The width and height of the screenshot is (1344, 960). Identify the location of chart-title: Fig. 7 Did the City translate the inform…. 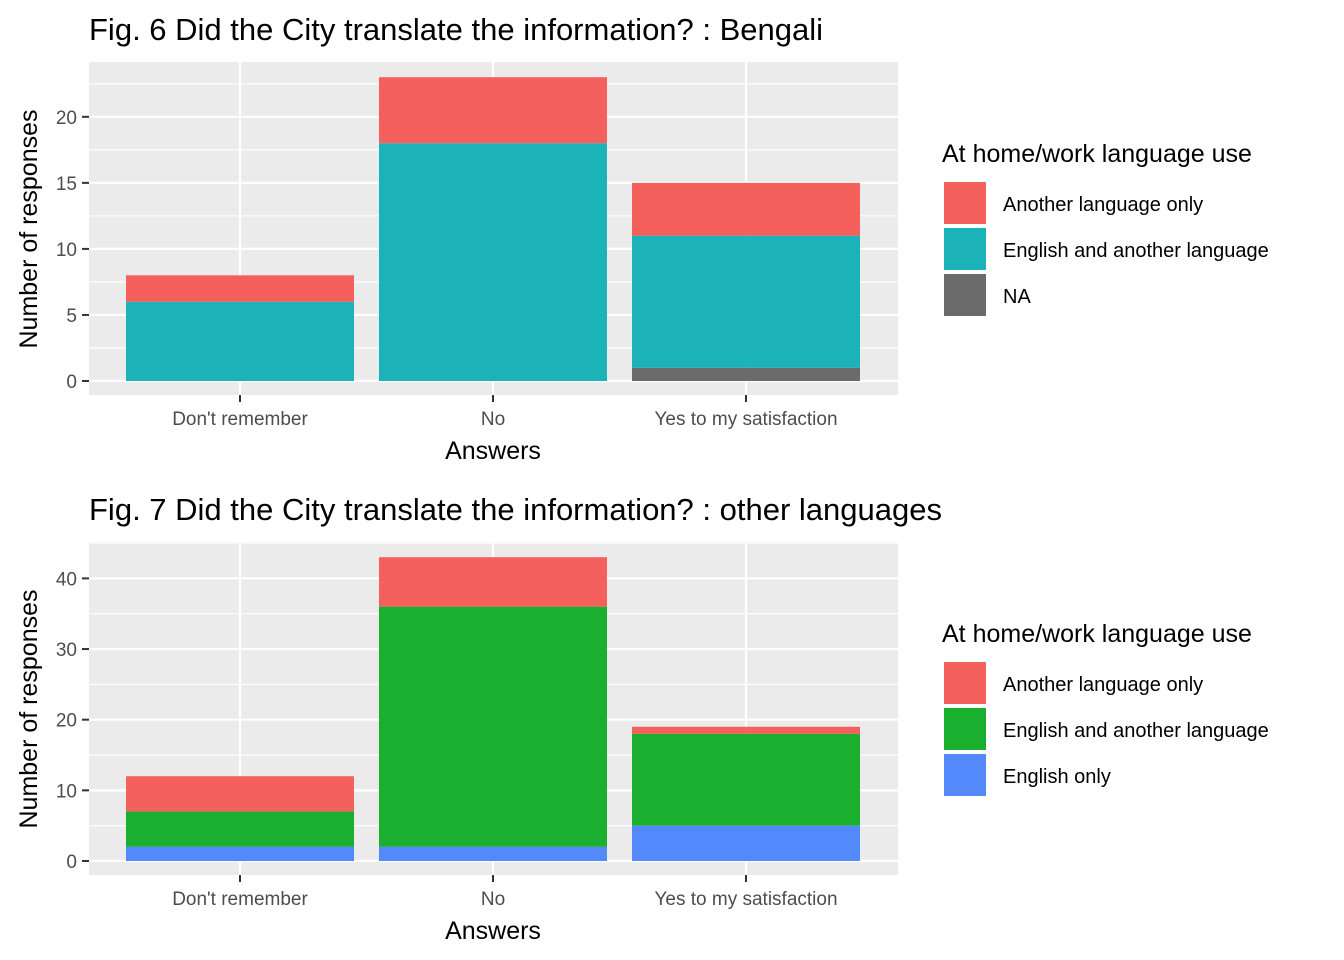
(515, 509).